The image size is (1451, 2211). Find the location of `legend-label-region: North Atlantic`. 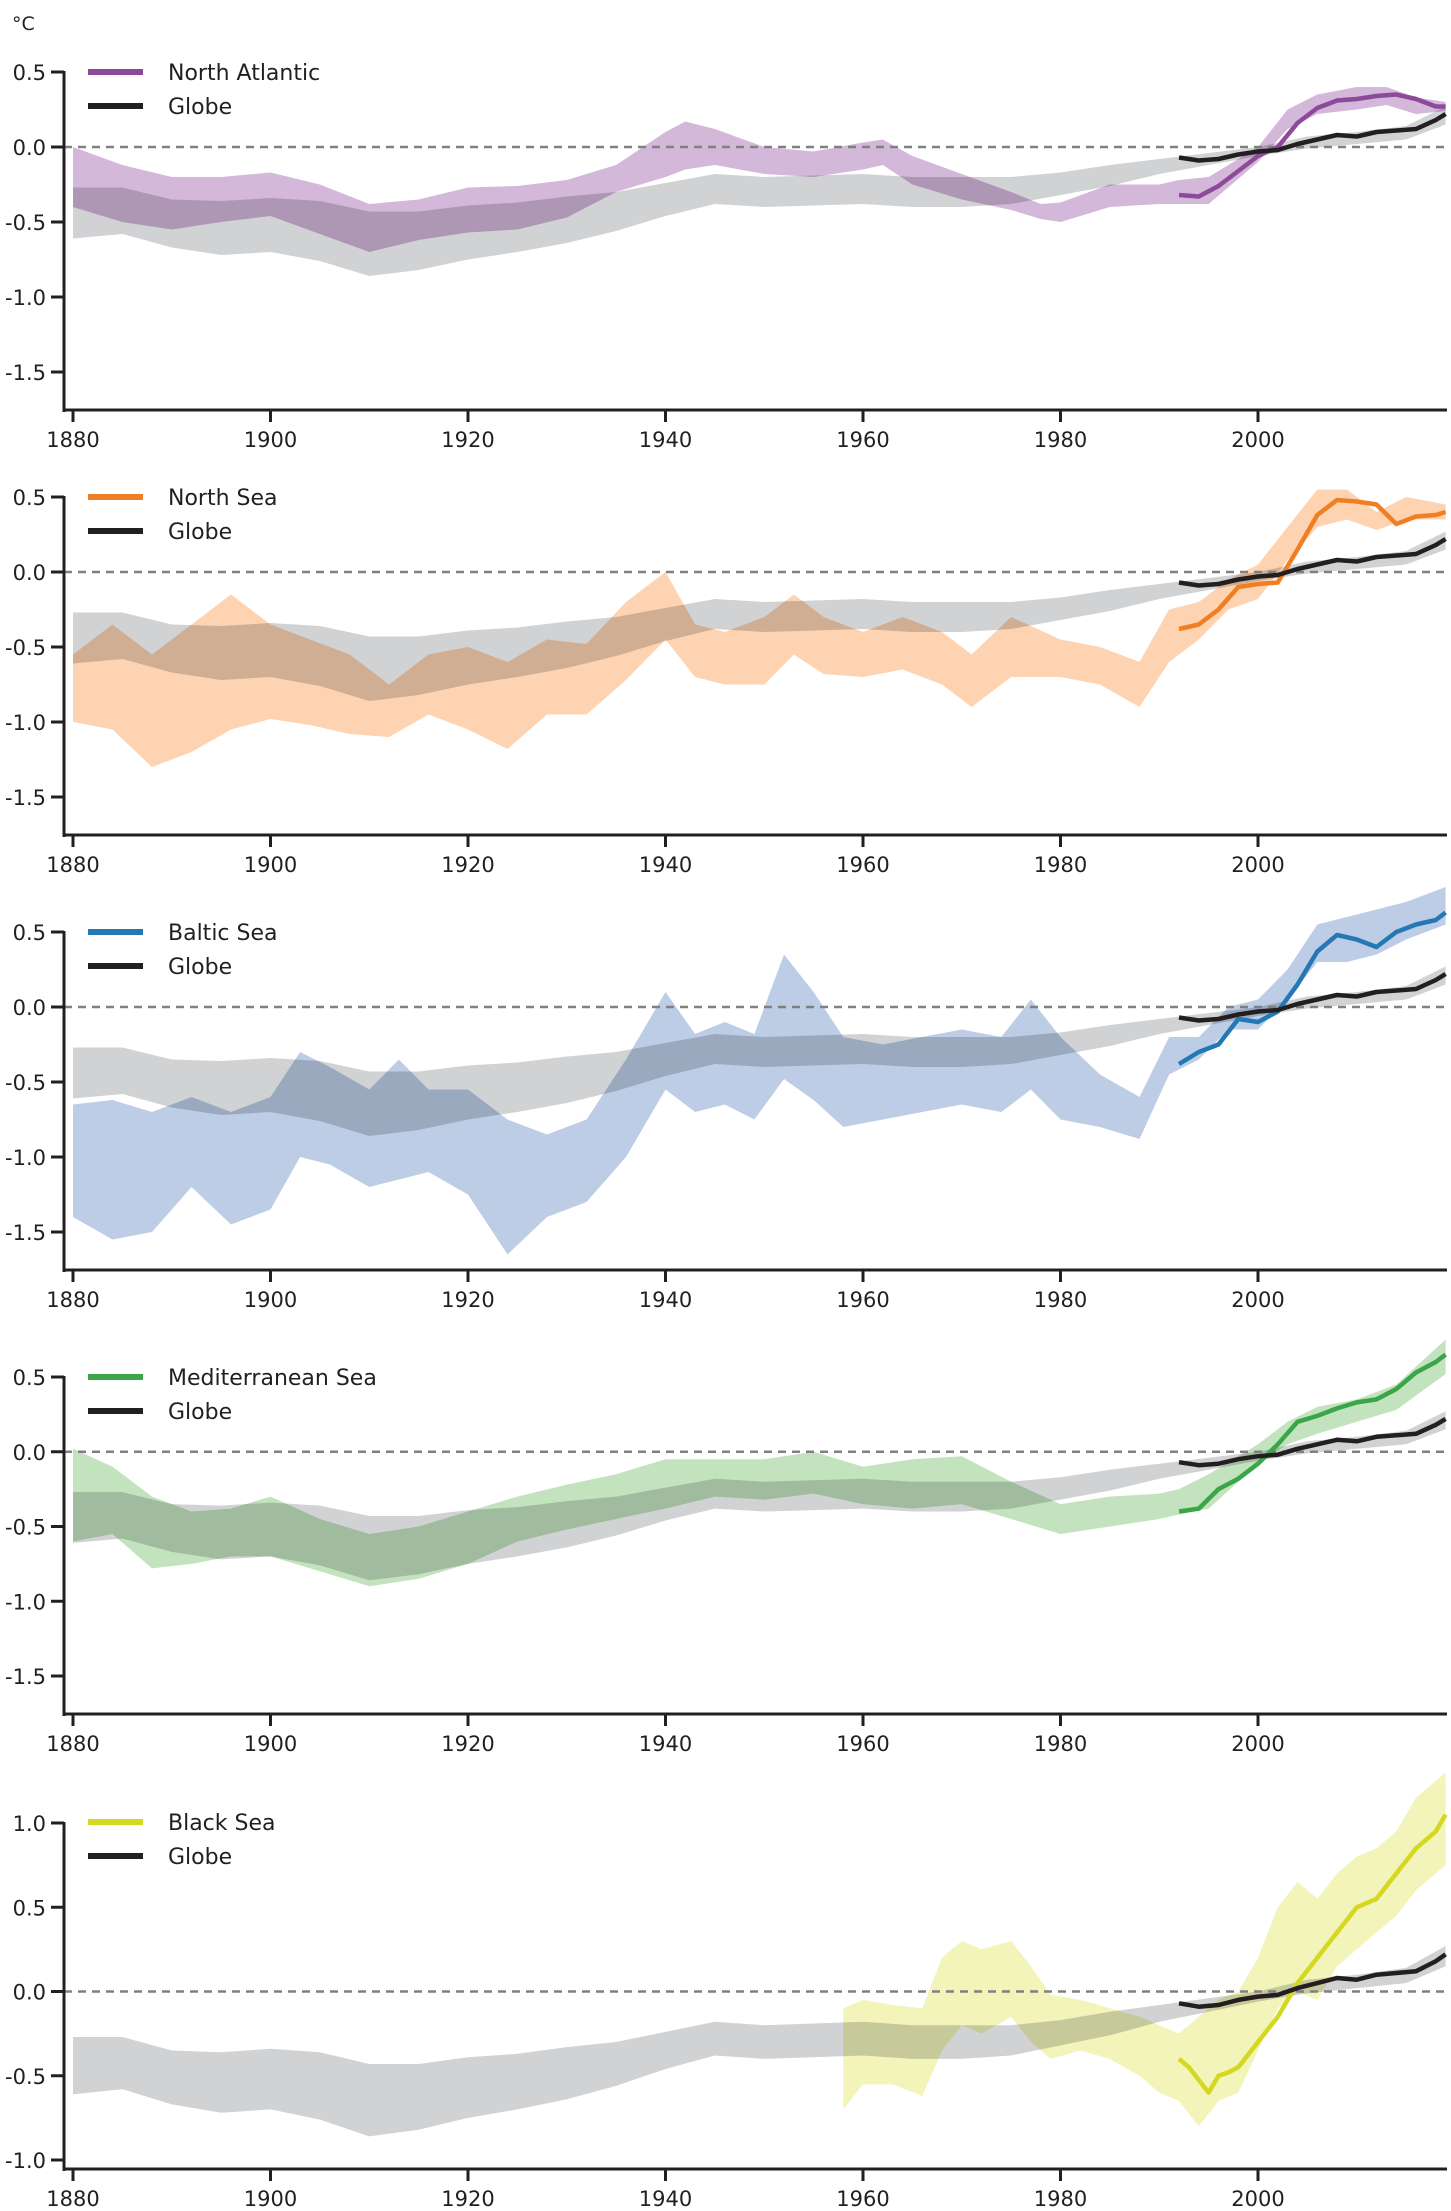

legend-label-region: North Atlantic is located at coordinates (244, 73).